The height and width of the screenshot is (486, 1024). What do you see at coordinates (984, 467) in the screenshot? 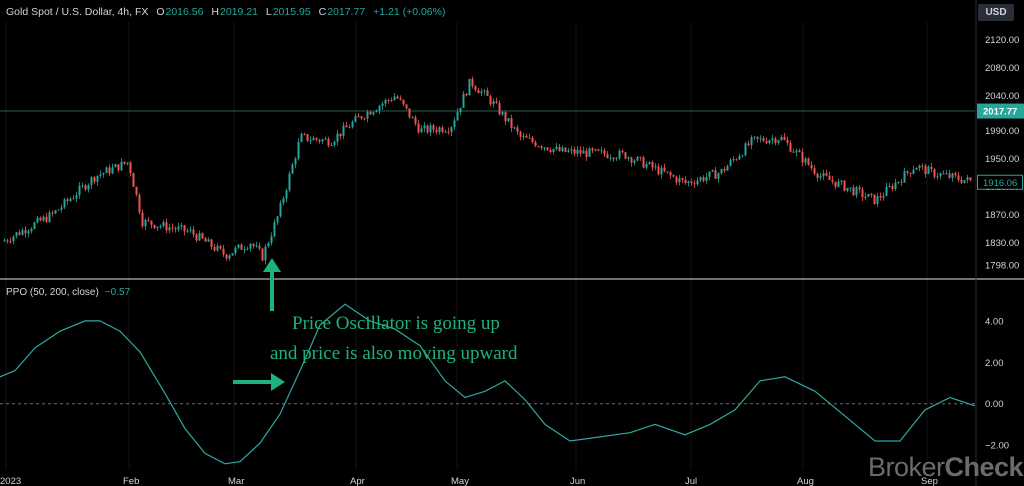
I see `watermark-part2: Check` at bounding box center [984, 467].